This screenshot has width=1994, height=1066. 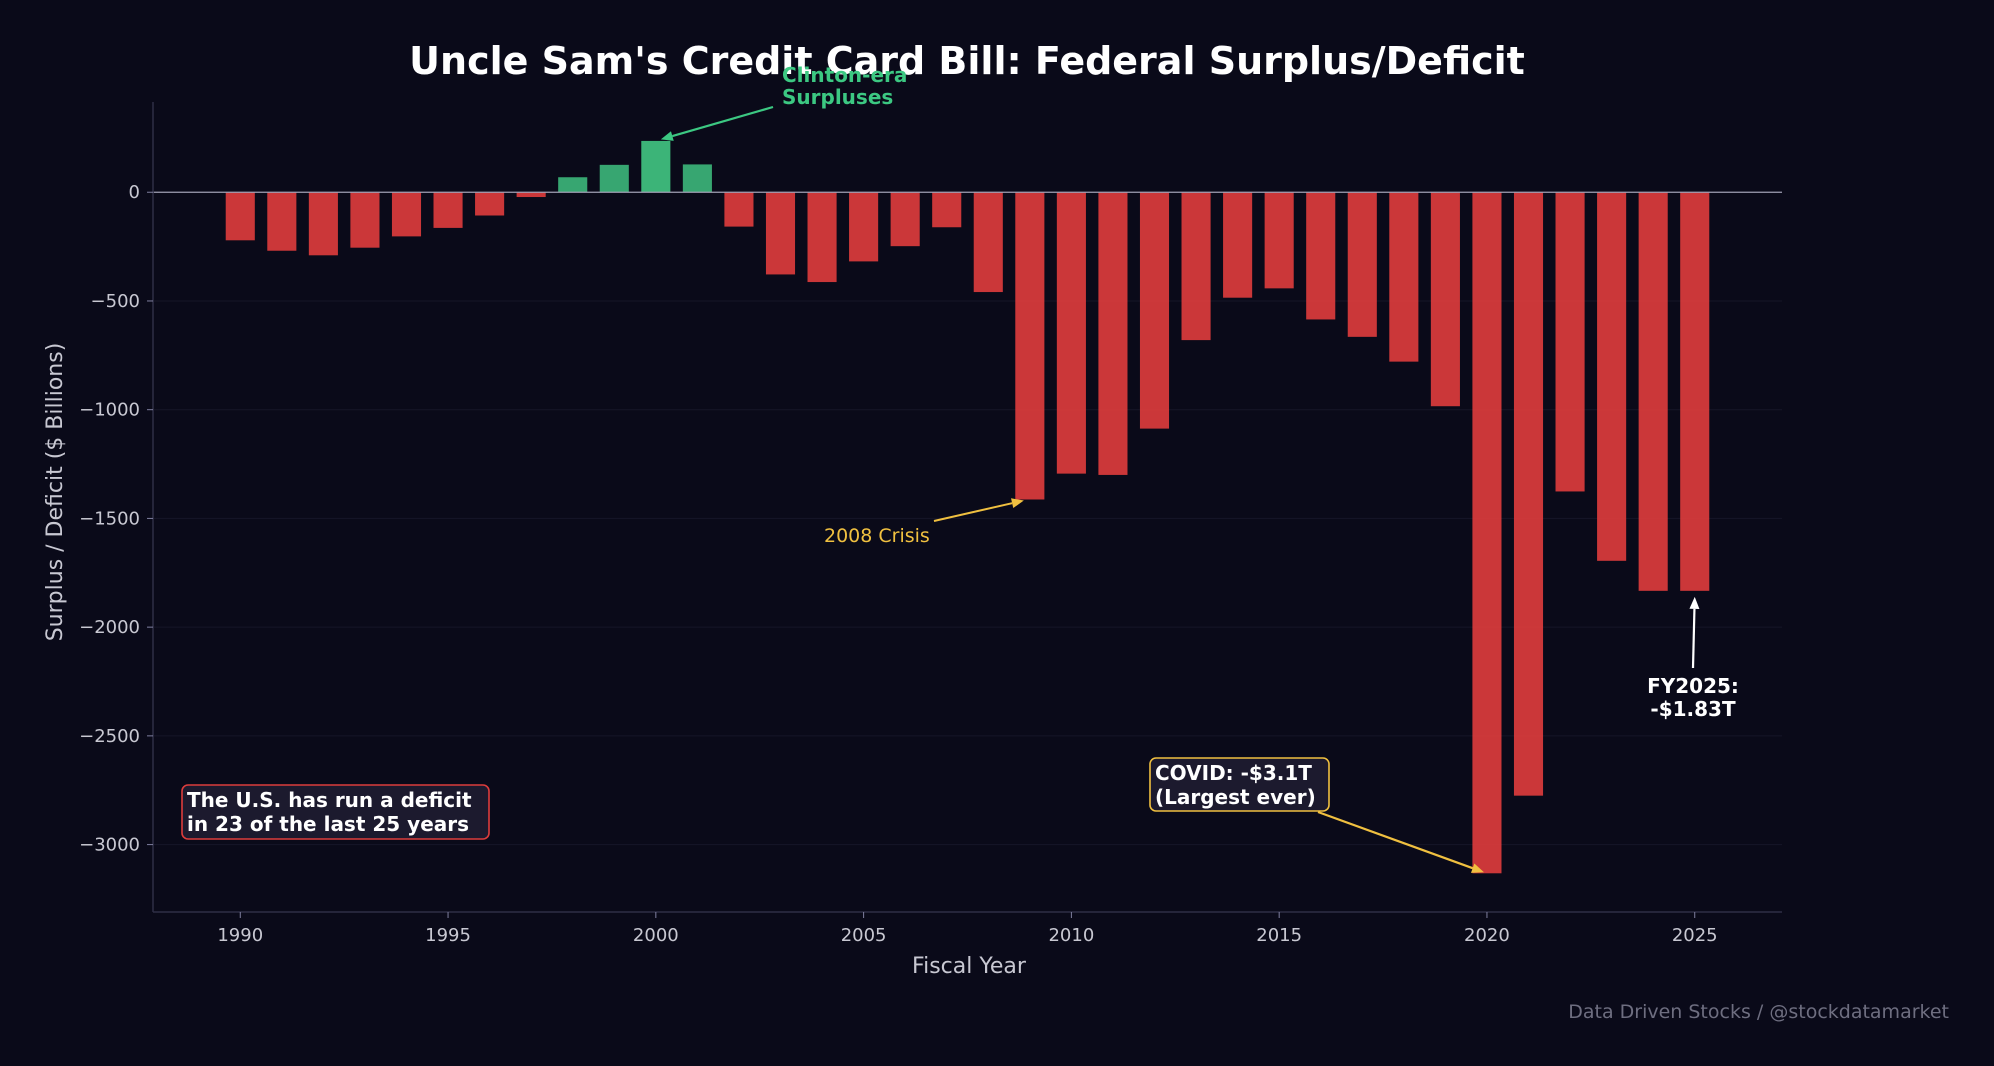 I want to click on bar-2003, so click(x=780, y=233).